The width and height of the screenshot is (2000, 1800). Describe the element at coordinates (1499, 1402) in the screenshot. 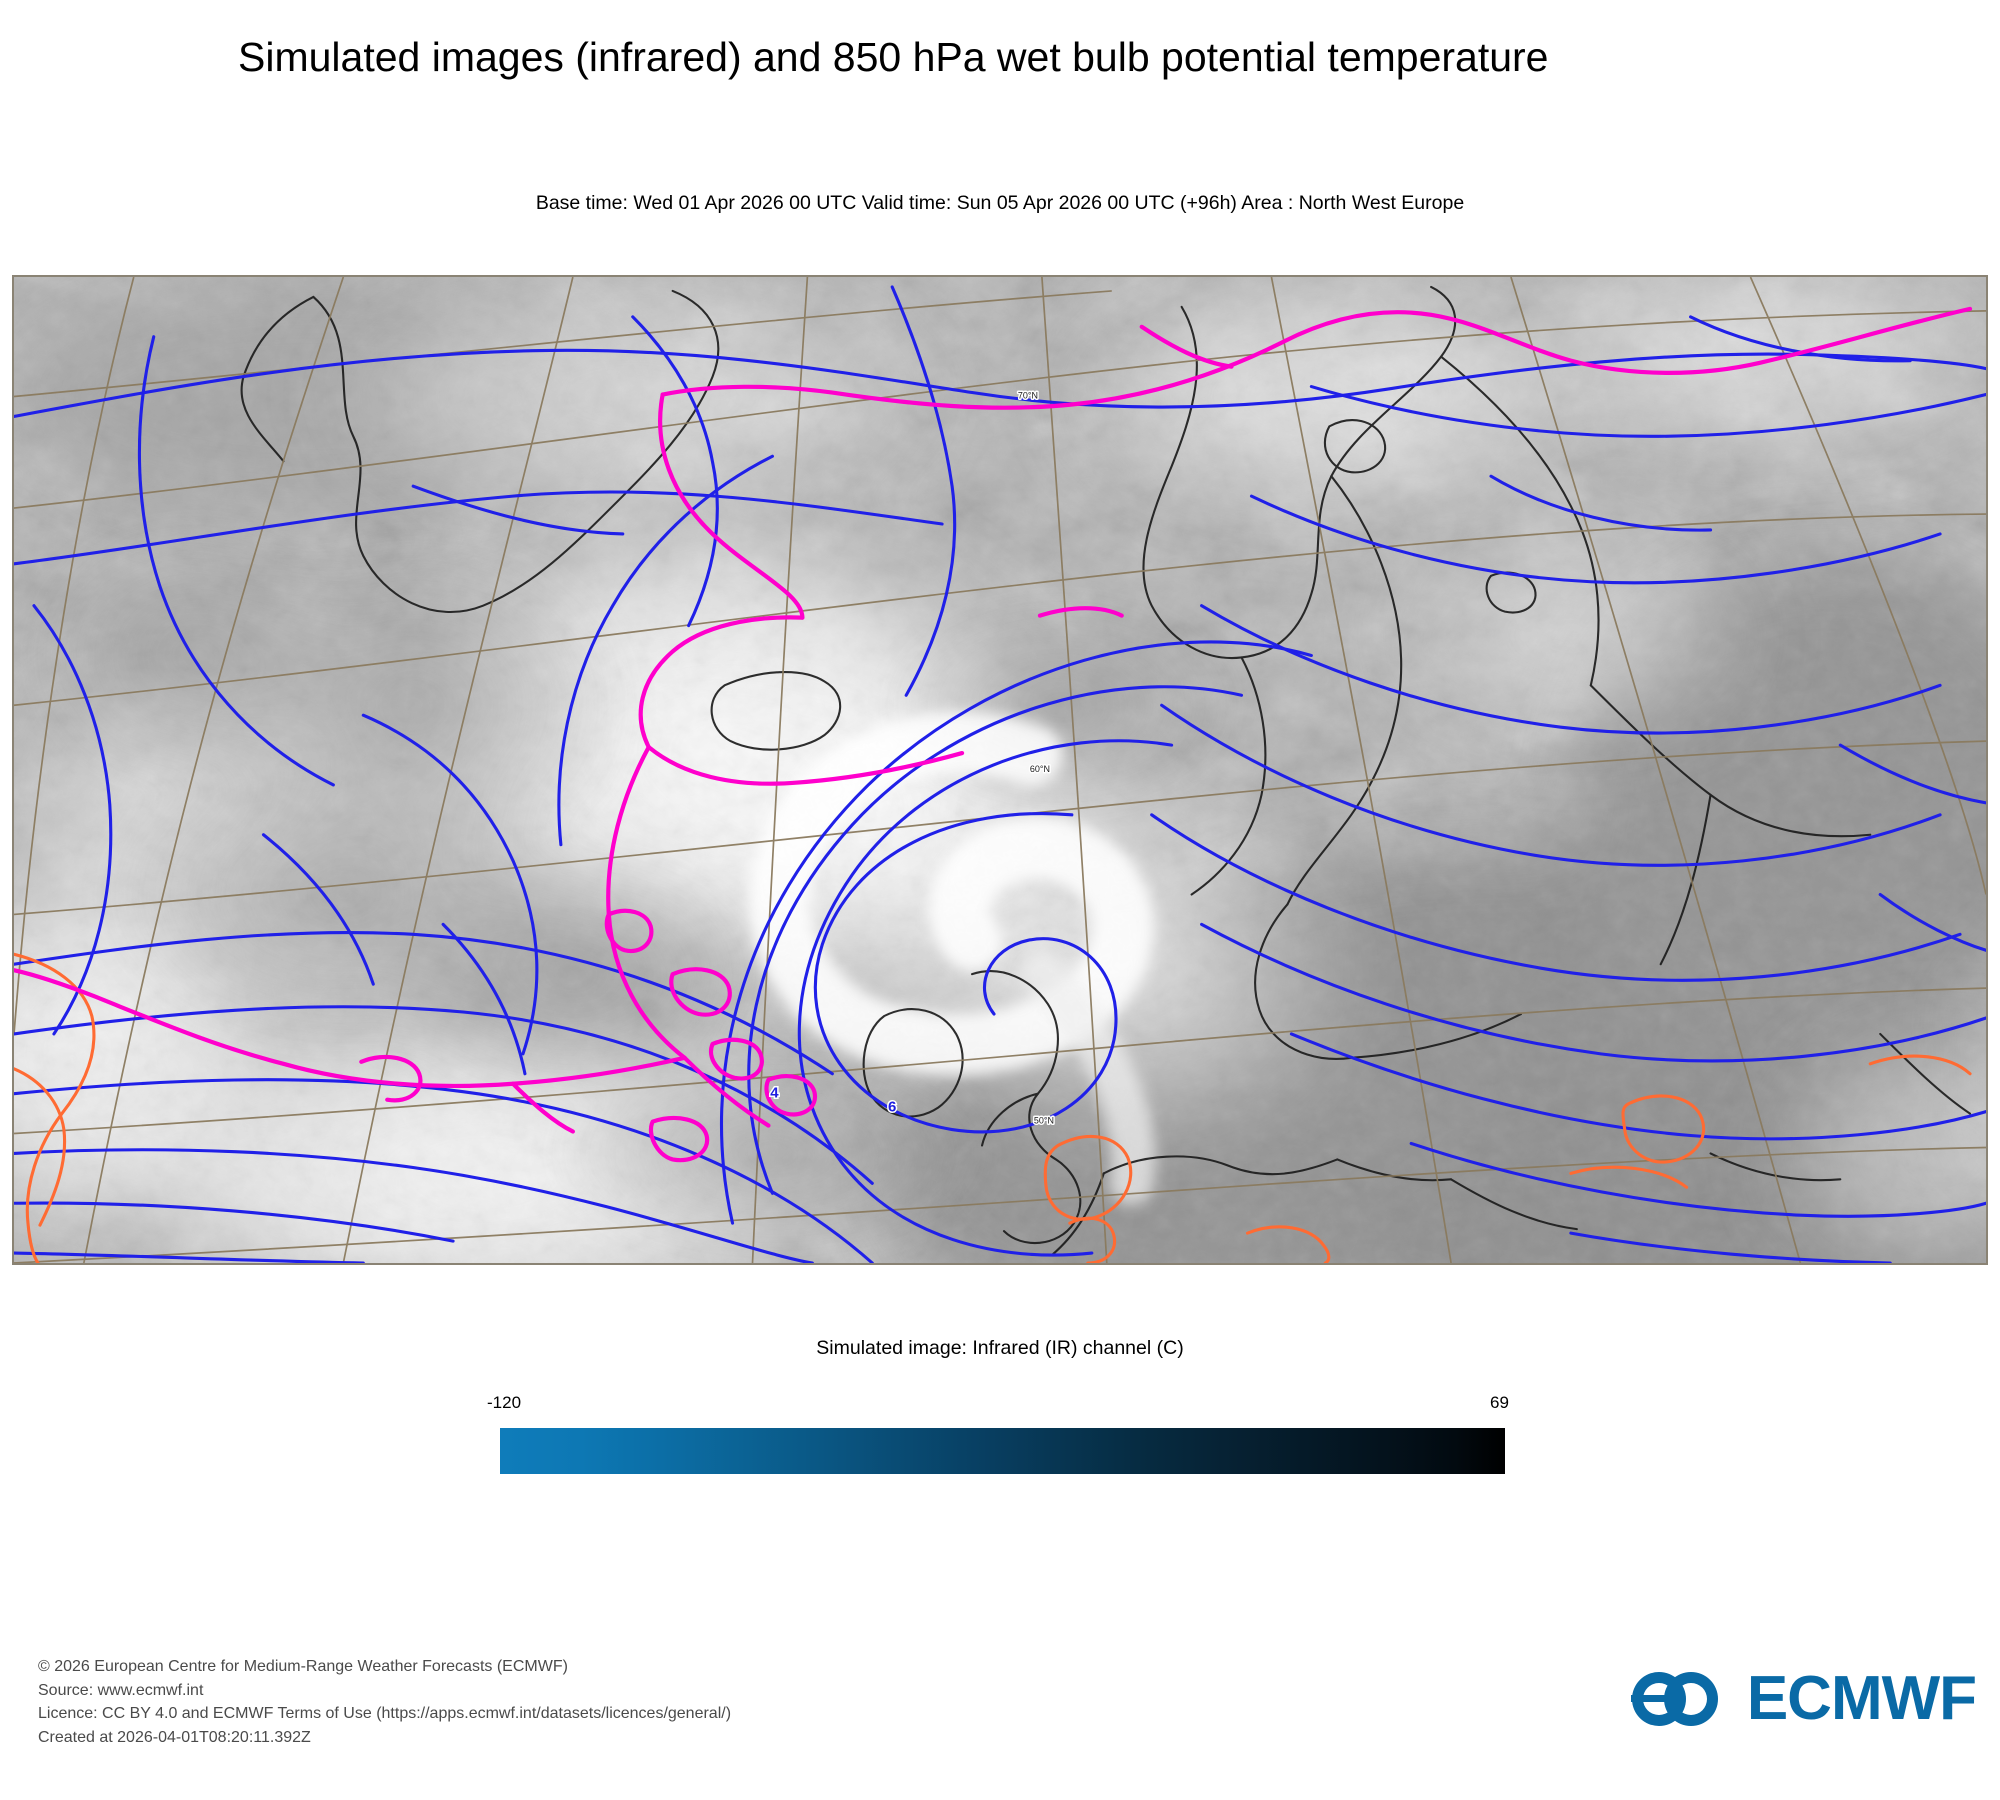

I see `colorbar-max-tick: 69` at that location.